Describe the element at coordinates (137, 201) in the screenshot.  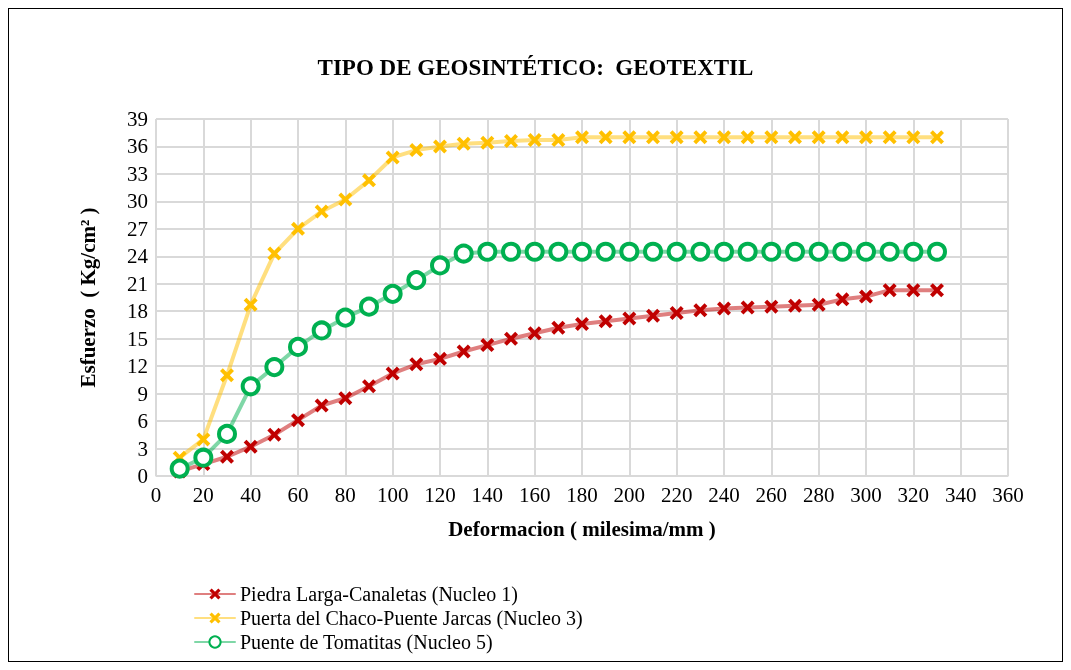
I see `y-tick-label: 30` at that location.